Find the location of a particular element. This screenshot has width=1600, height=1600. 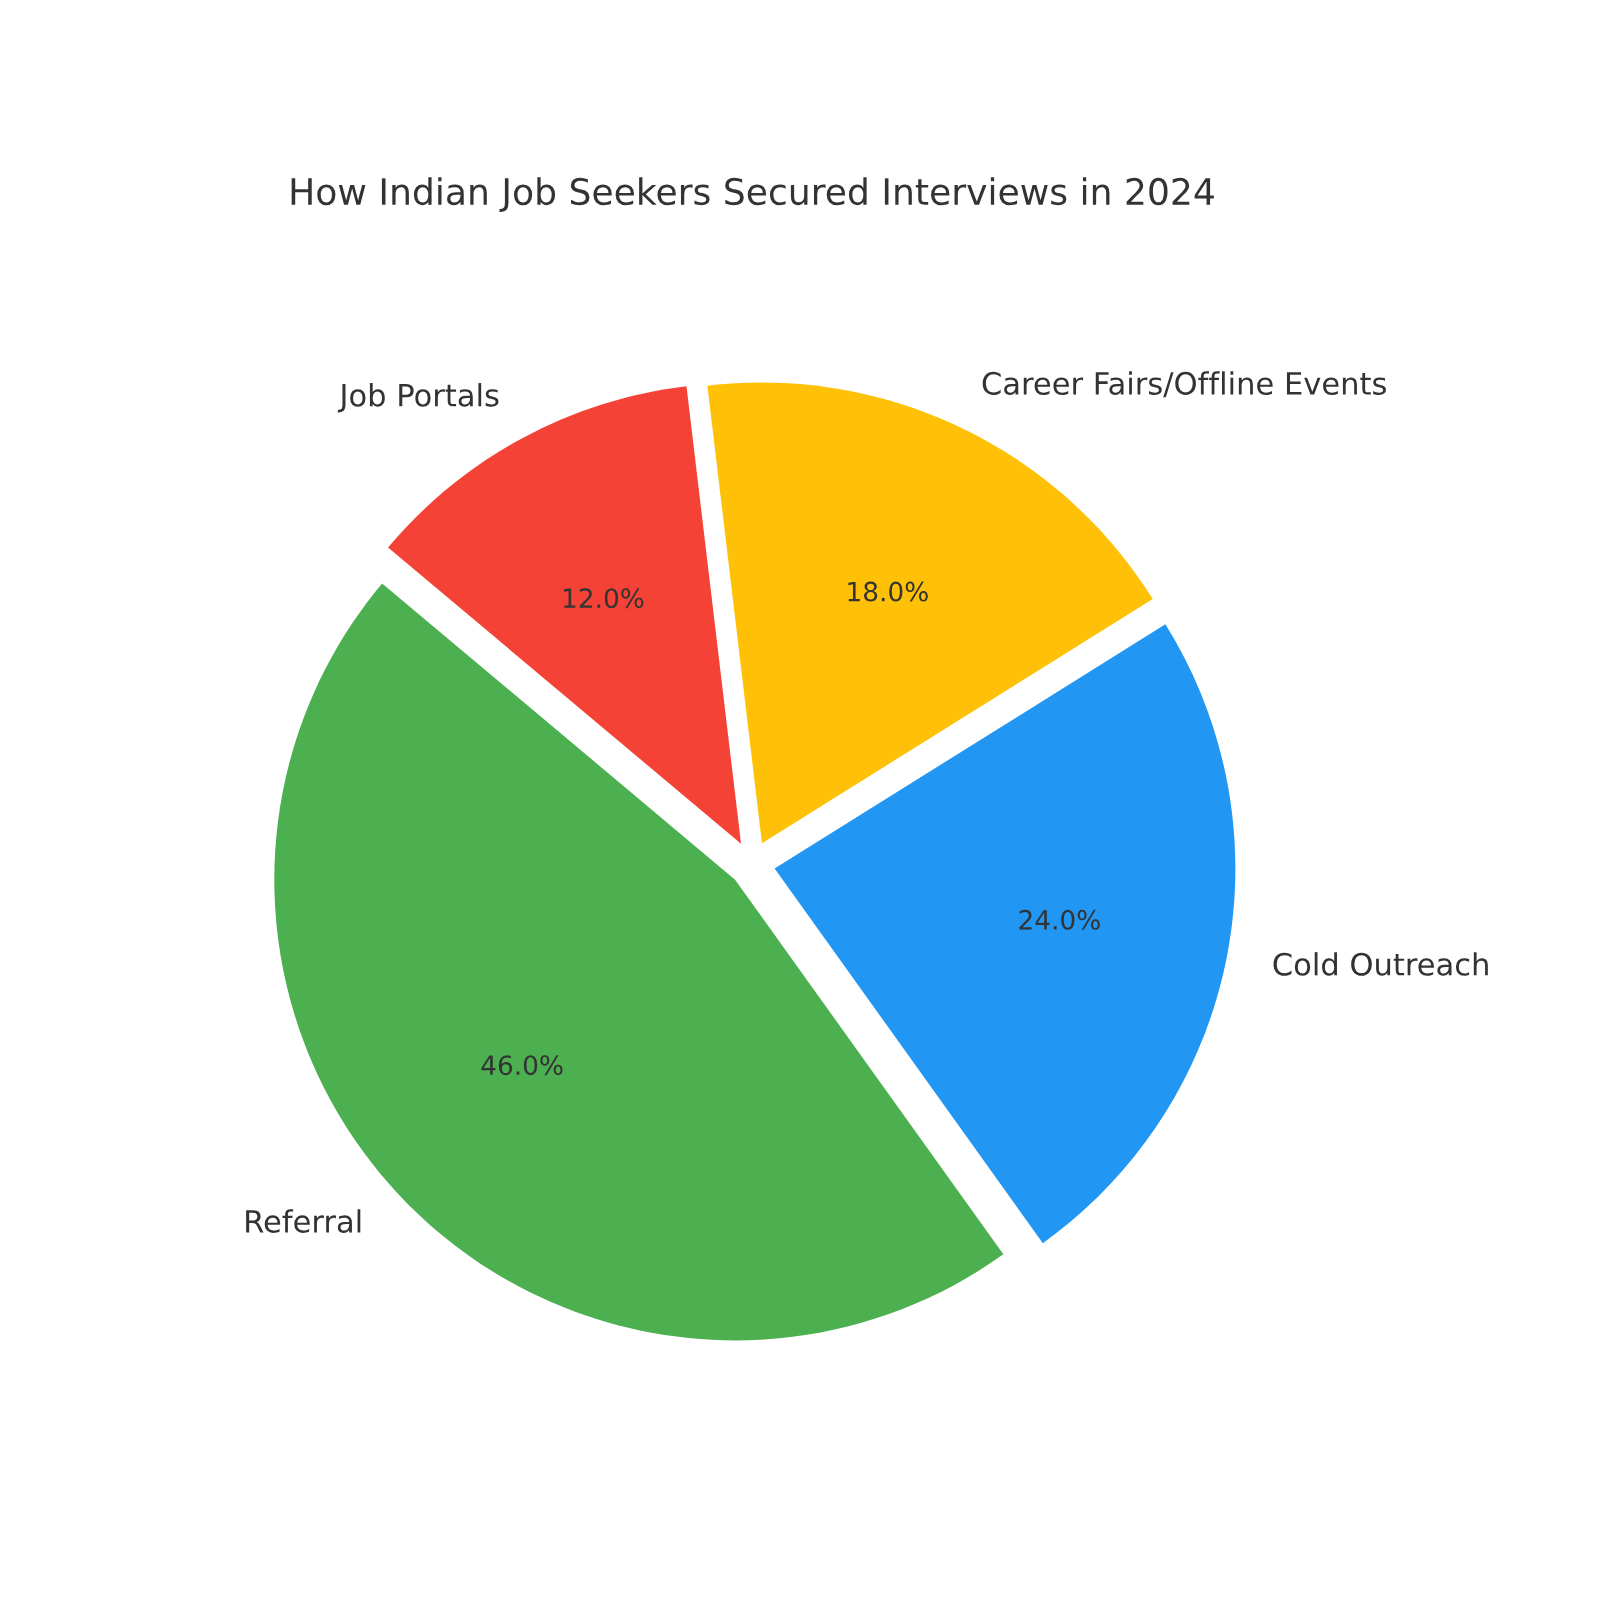

data-label: 18.0% is located at coordinates (888, 591).